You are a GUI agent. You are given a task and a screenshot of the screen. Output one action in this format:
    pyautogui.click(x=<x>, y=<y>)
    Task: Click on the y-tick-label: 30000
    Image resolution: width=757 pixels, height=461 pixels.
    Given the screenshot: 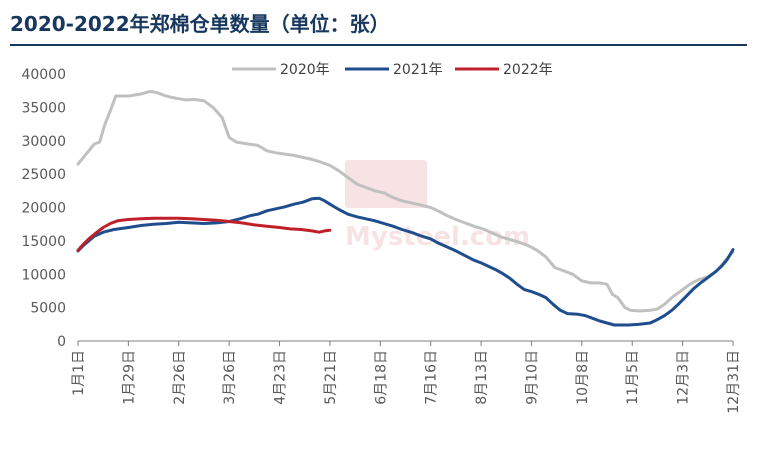 What is the action you would take?
    pyautogui.click(x=43, y=142)
    